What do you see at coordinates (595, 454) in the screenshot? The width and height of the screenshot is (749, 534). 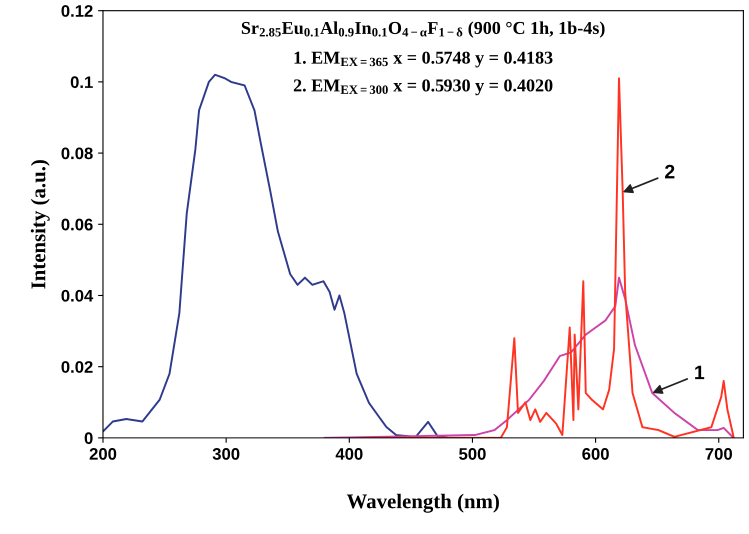 I see `x-tick-label: 600` at bounding box center [595, 454].